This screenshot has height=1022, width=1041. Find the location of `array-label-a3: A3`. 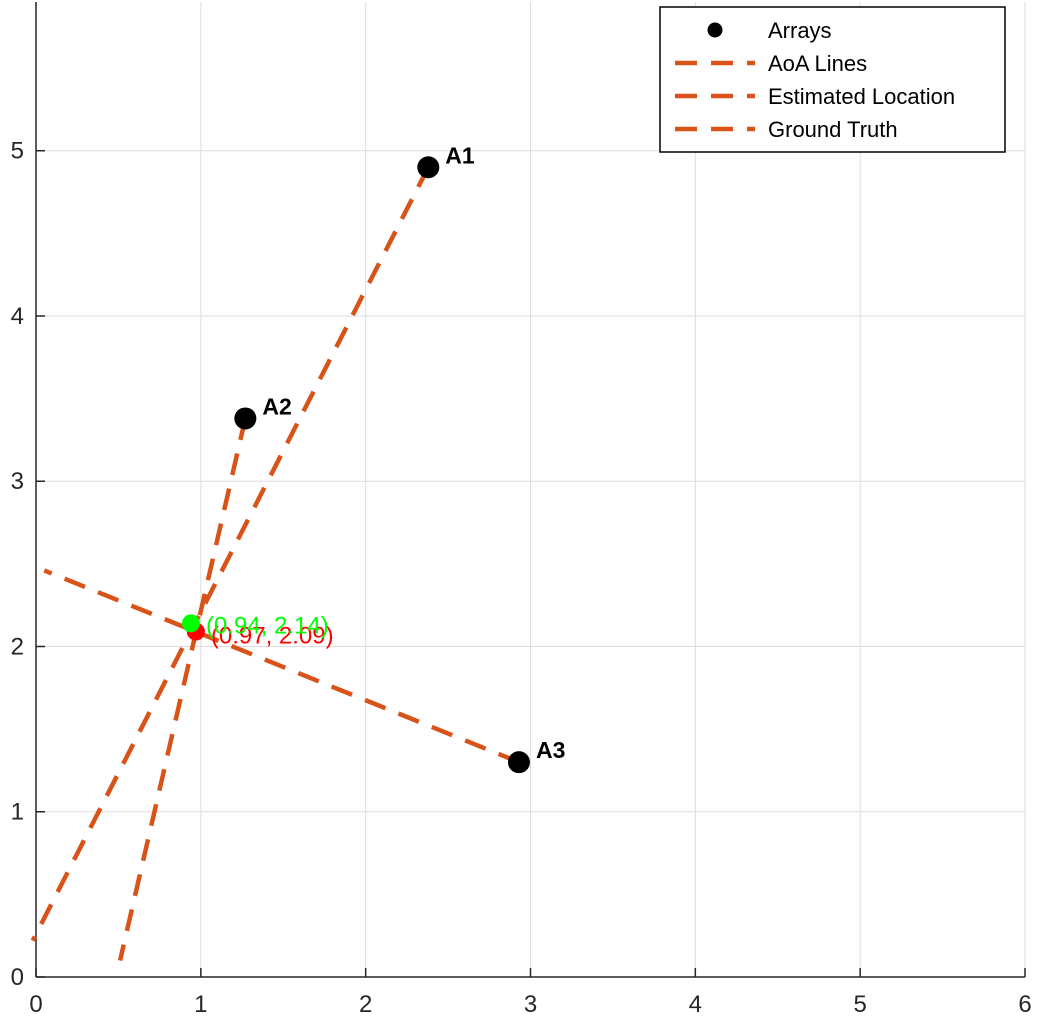

array-label-a3: A3 is located at coordinates (550, 750).